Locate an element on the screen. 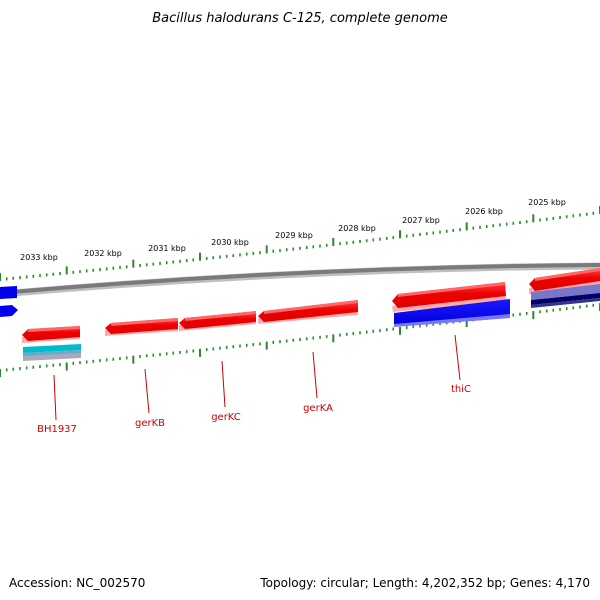 Image resolution: width=600 pixels, height=600 pixels. gene-label-gerKB: gerKB is located at coordinates (150, 423).